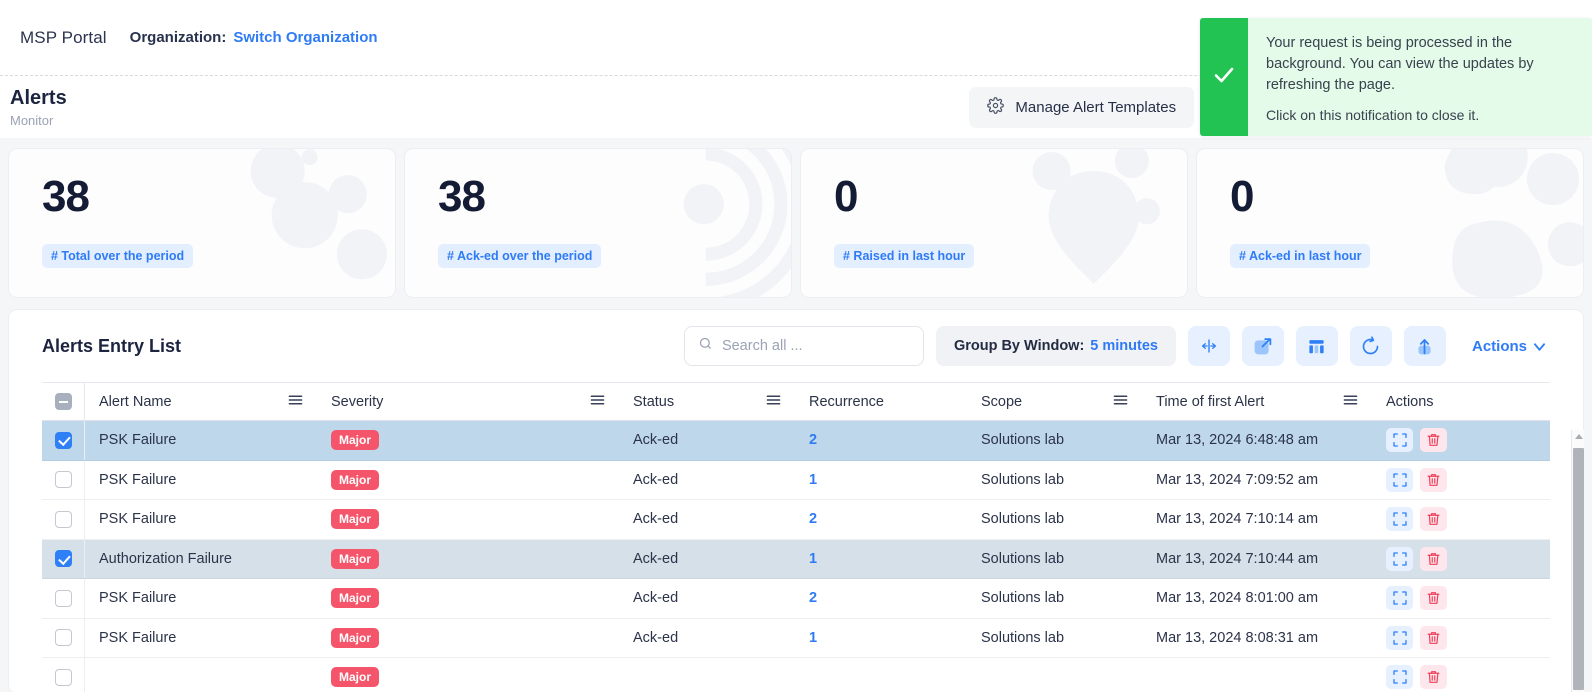  I want to click on group-by-window-control: Group By Window: 5 minutes, so click(1055, 346).